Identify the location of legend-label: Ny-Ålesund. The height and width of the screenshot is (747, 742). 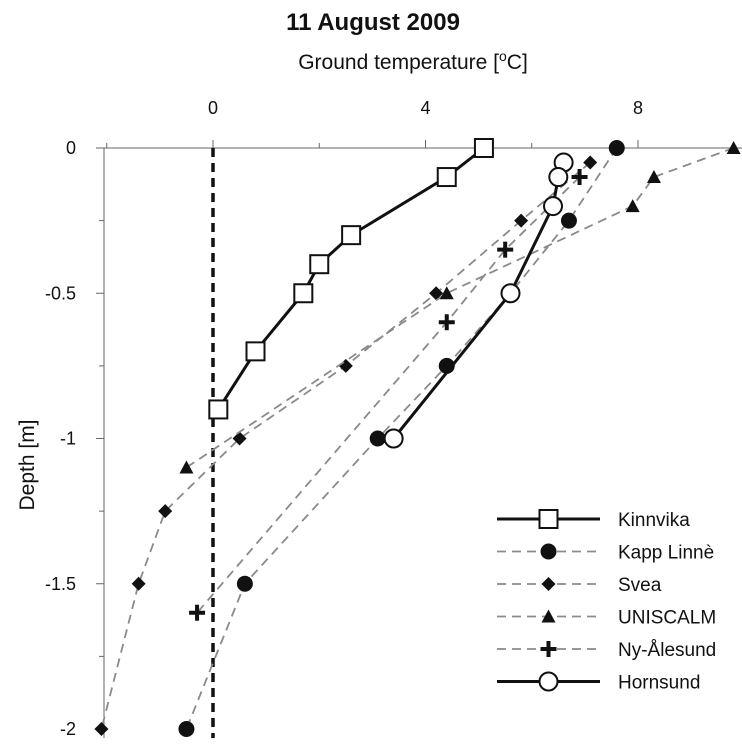
(667, 650).